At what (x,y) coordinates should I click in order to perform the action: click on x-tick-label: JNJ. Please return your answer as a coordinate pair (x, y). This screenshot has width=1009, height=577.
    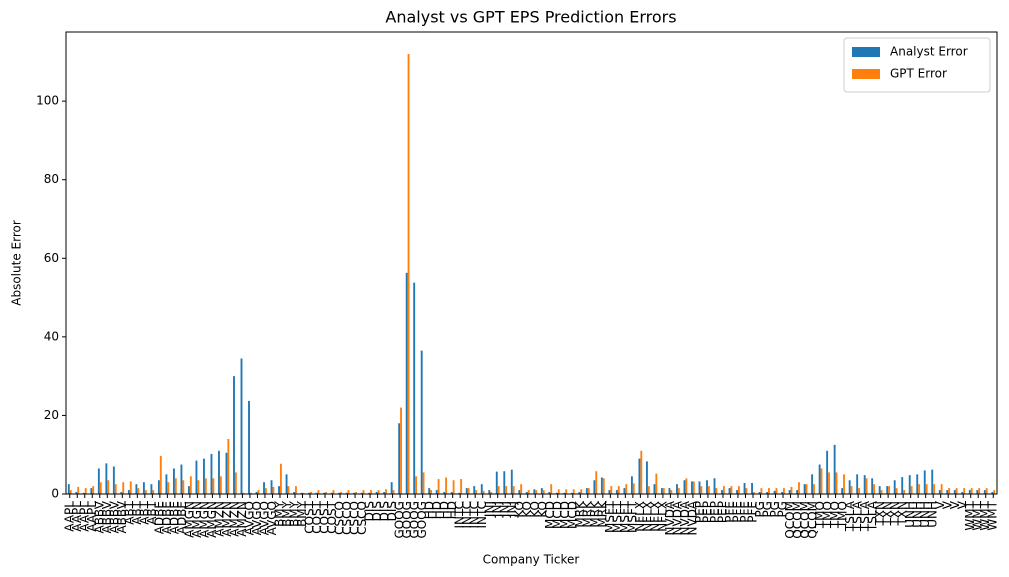
    Looking at the image, I should click on (505, 509).